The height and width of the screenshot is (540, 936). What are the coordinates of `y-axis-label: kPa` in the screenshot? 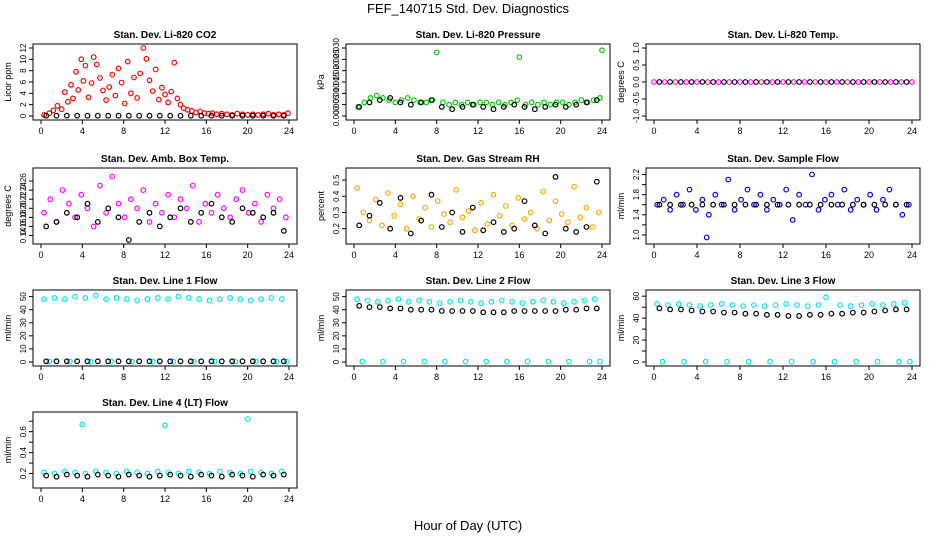 It's located at (321, 82).